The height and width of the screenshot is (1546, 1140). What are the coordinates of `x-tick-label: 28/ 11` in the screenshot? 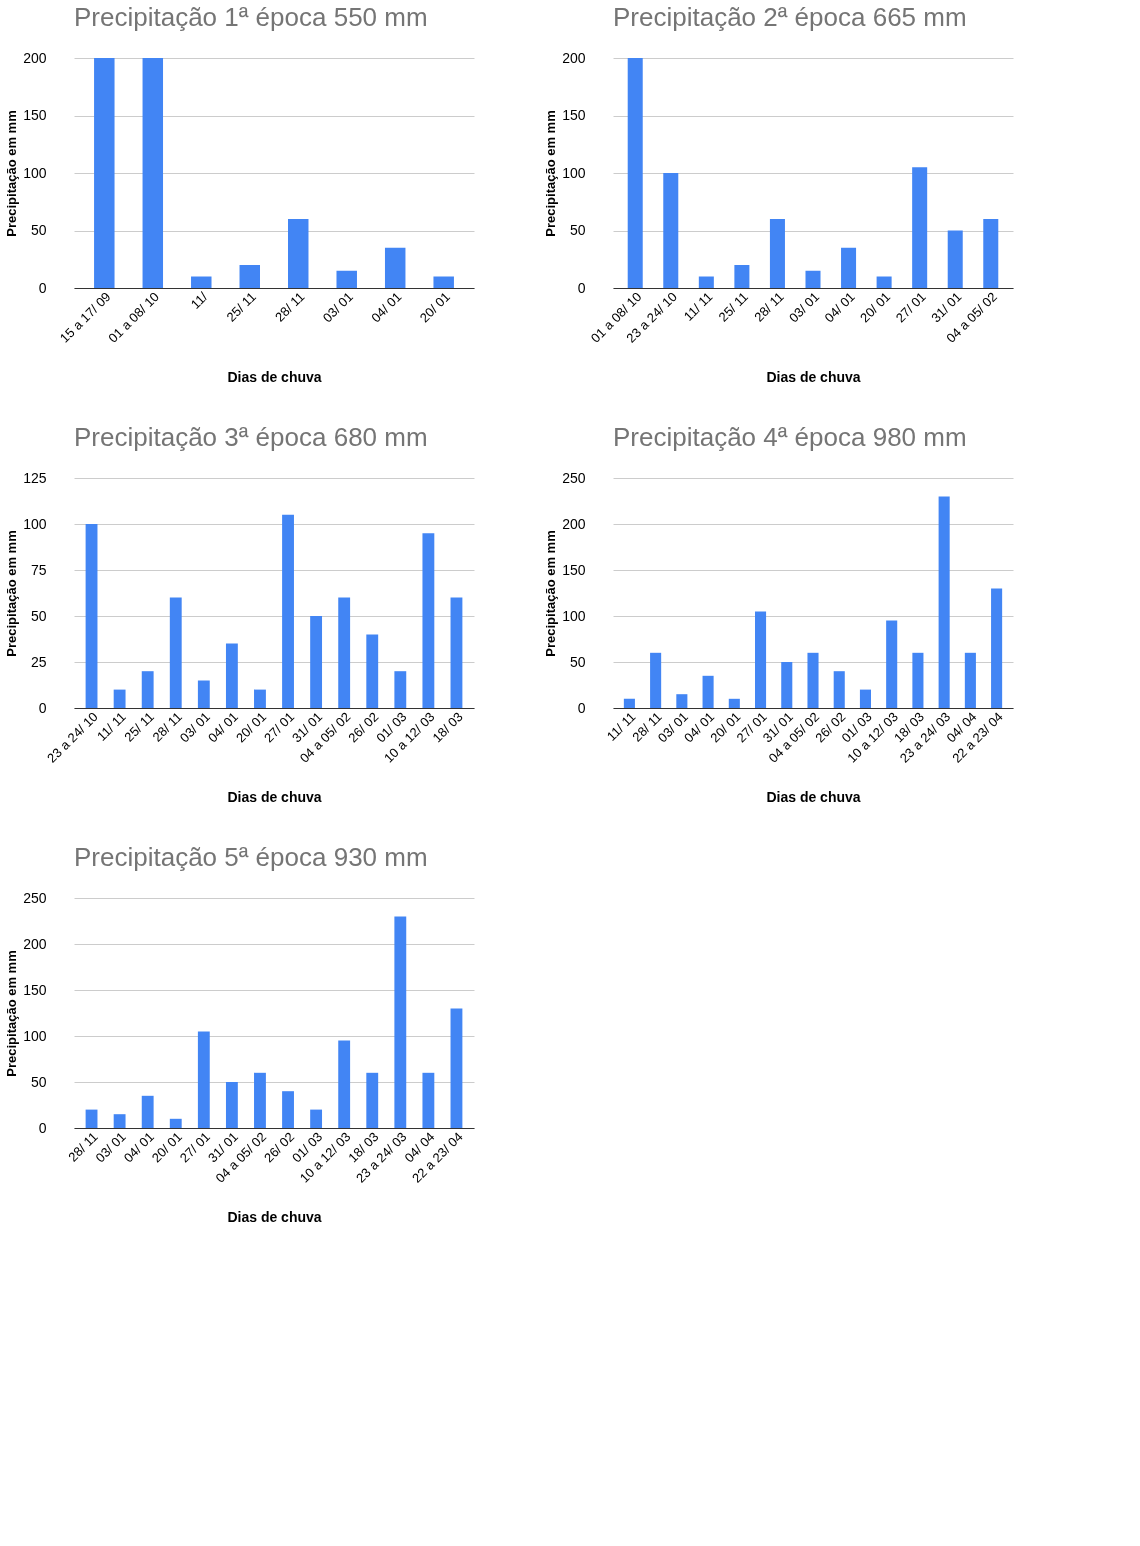 It's located at (769, 307).